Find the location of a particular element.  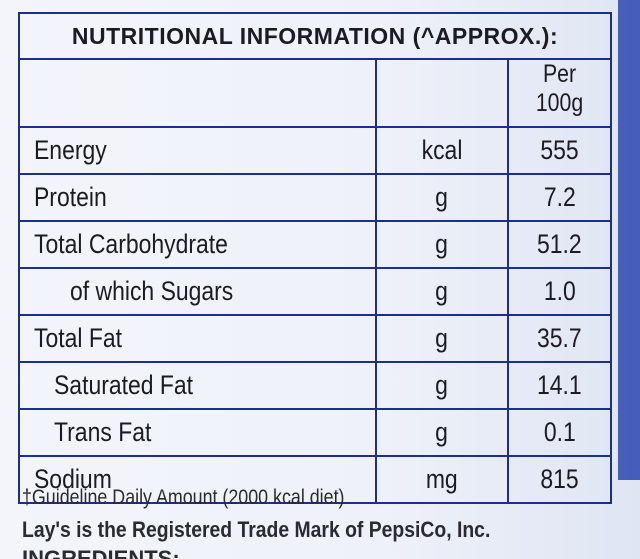

table-title: NUTRITIONAL INFORMATION (^APPROX.): is located at coordinates (315, 36).